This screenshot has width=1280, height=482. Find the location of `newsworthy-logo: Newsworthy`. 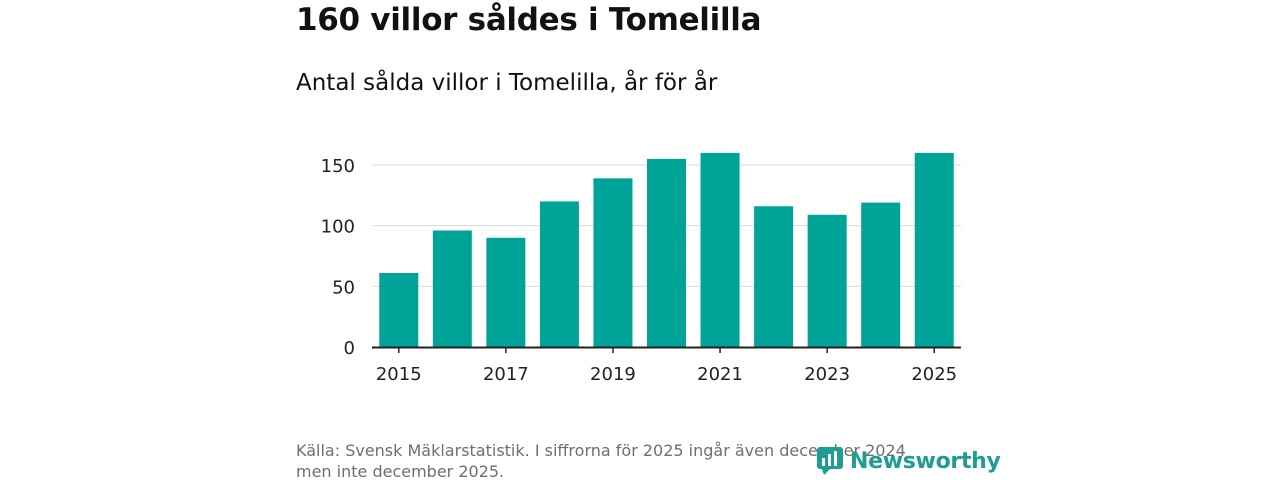

newsworthy-logo: Newsworthy is located at coordinates (908, 461).